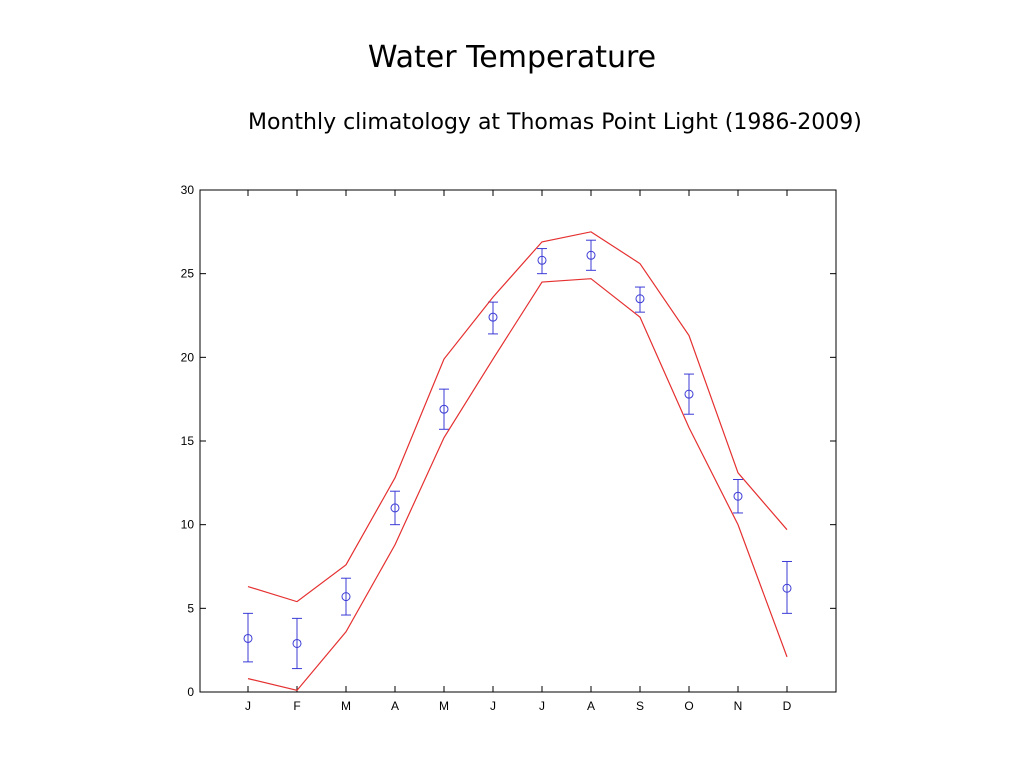 Image resolution: width=1024 pixels, height=768 pixels. I want to click on y-tick-label: 10, so click(188, 525).